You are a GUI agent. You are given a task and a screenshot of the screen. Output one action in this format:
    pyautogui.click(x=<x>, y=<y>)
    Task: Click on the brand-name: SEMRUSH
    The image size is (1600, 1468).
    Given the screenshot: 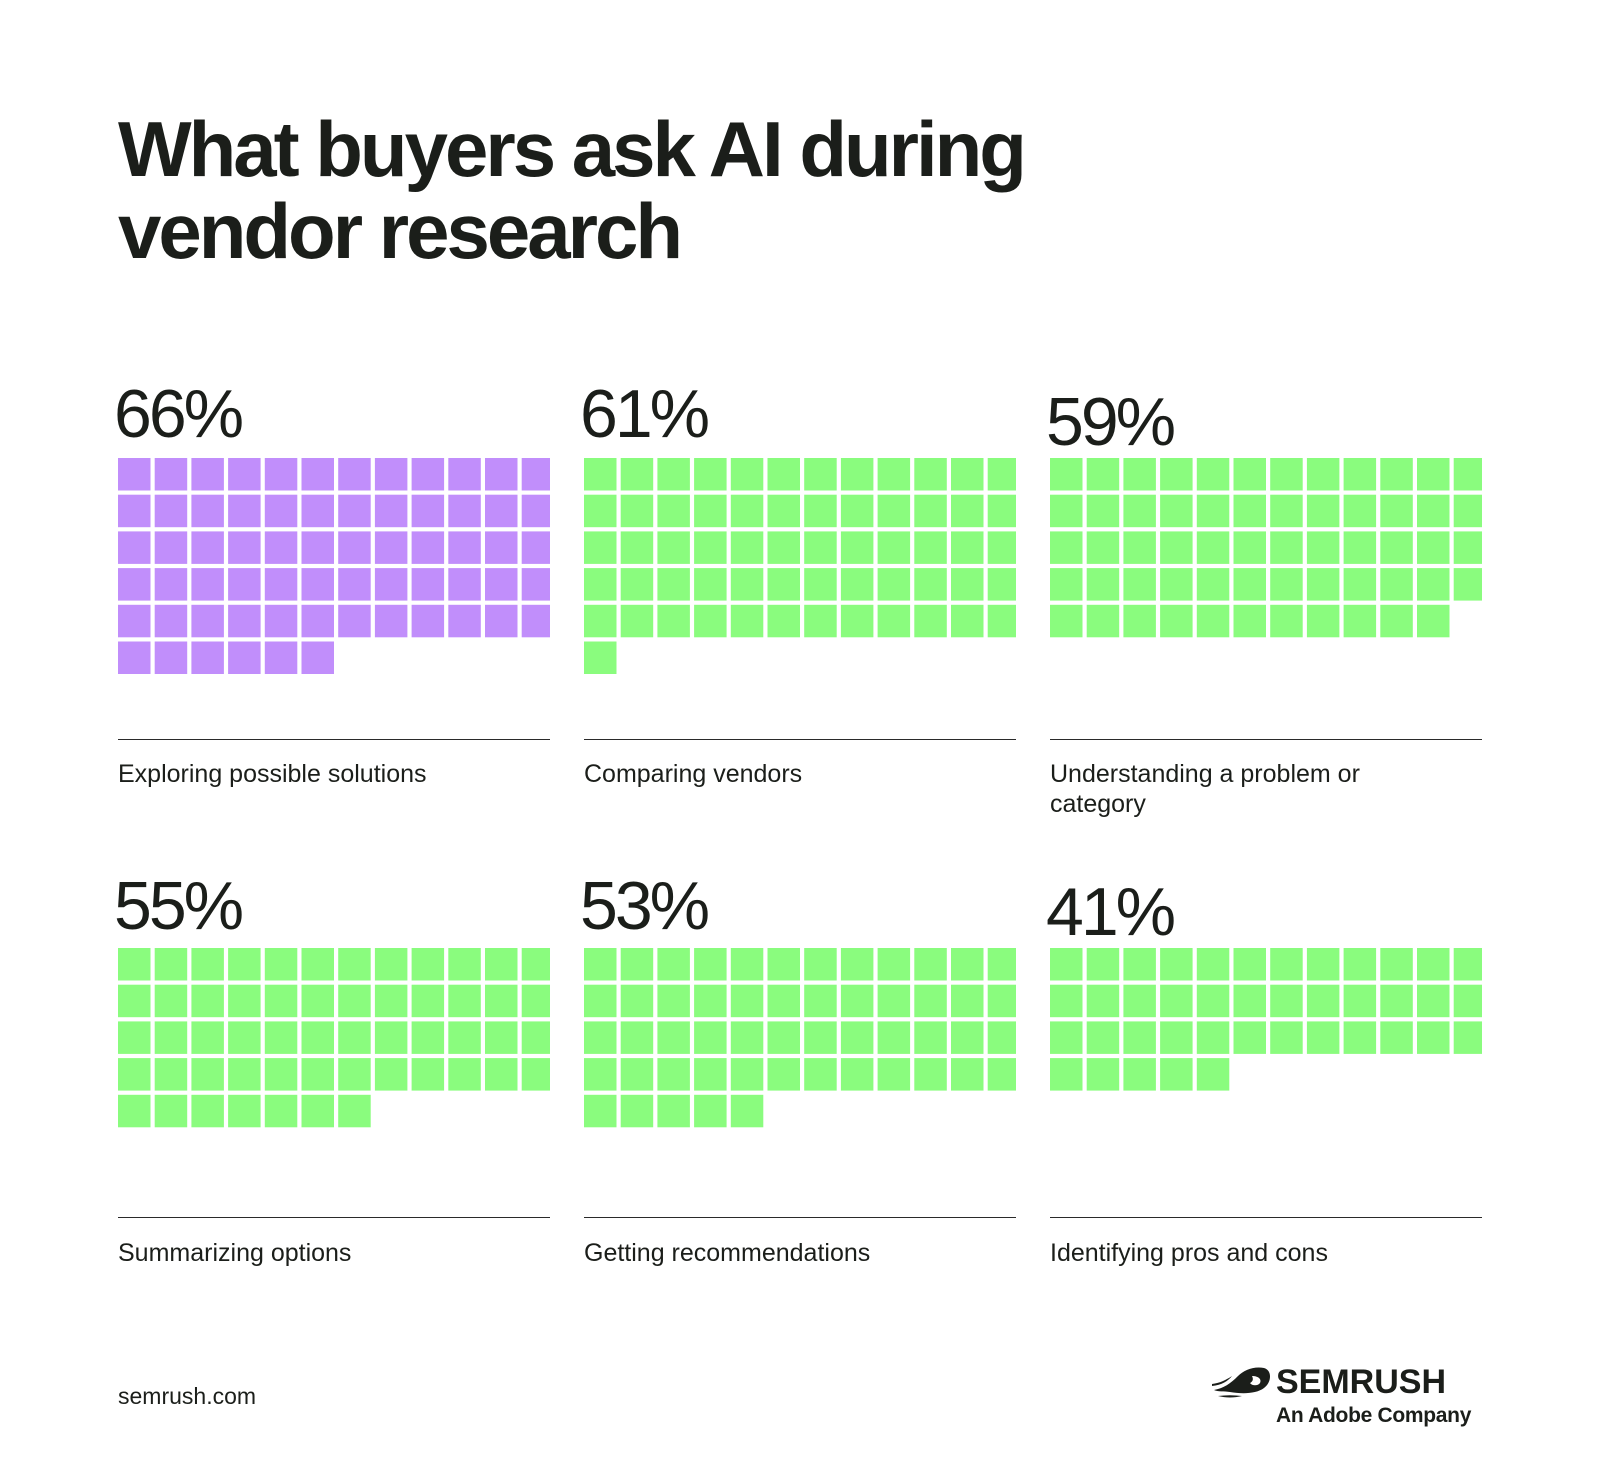 What is the action you would take?
    pyautogui.click(x=1361, y=1382)
    